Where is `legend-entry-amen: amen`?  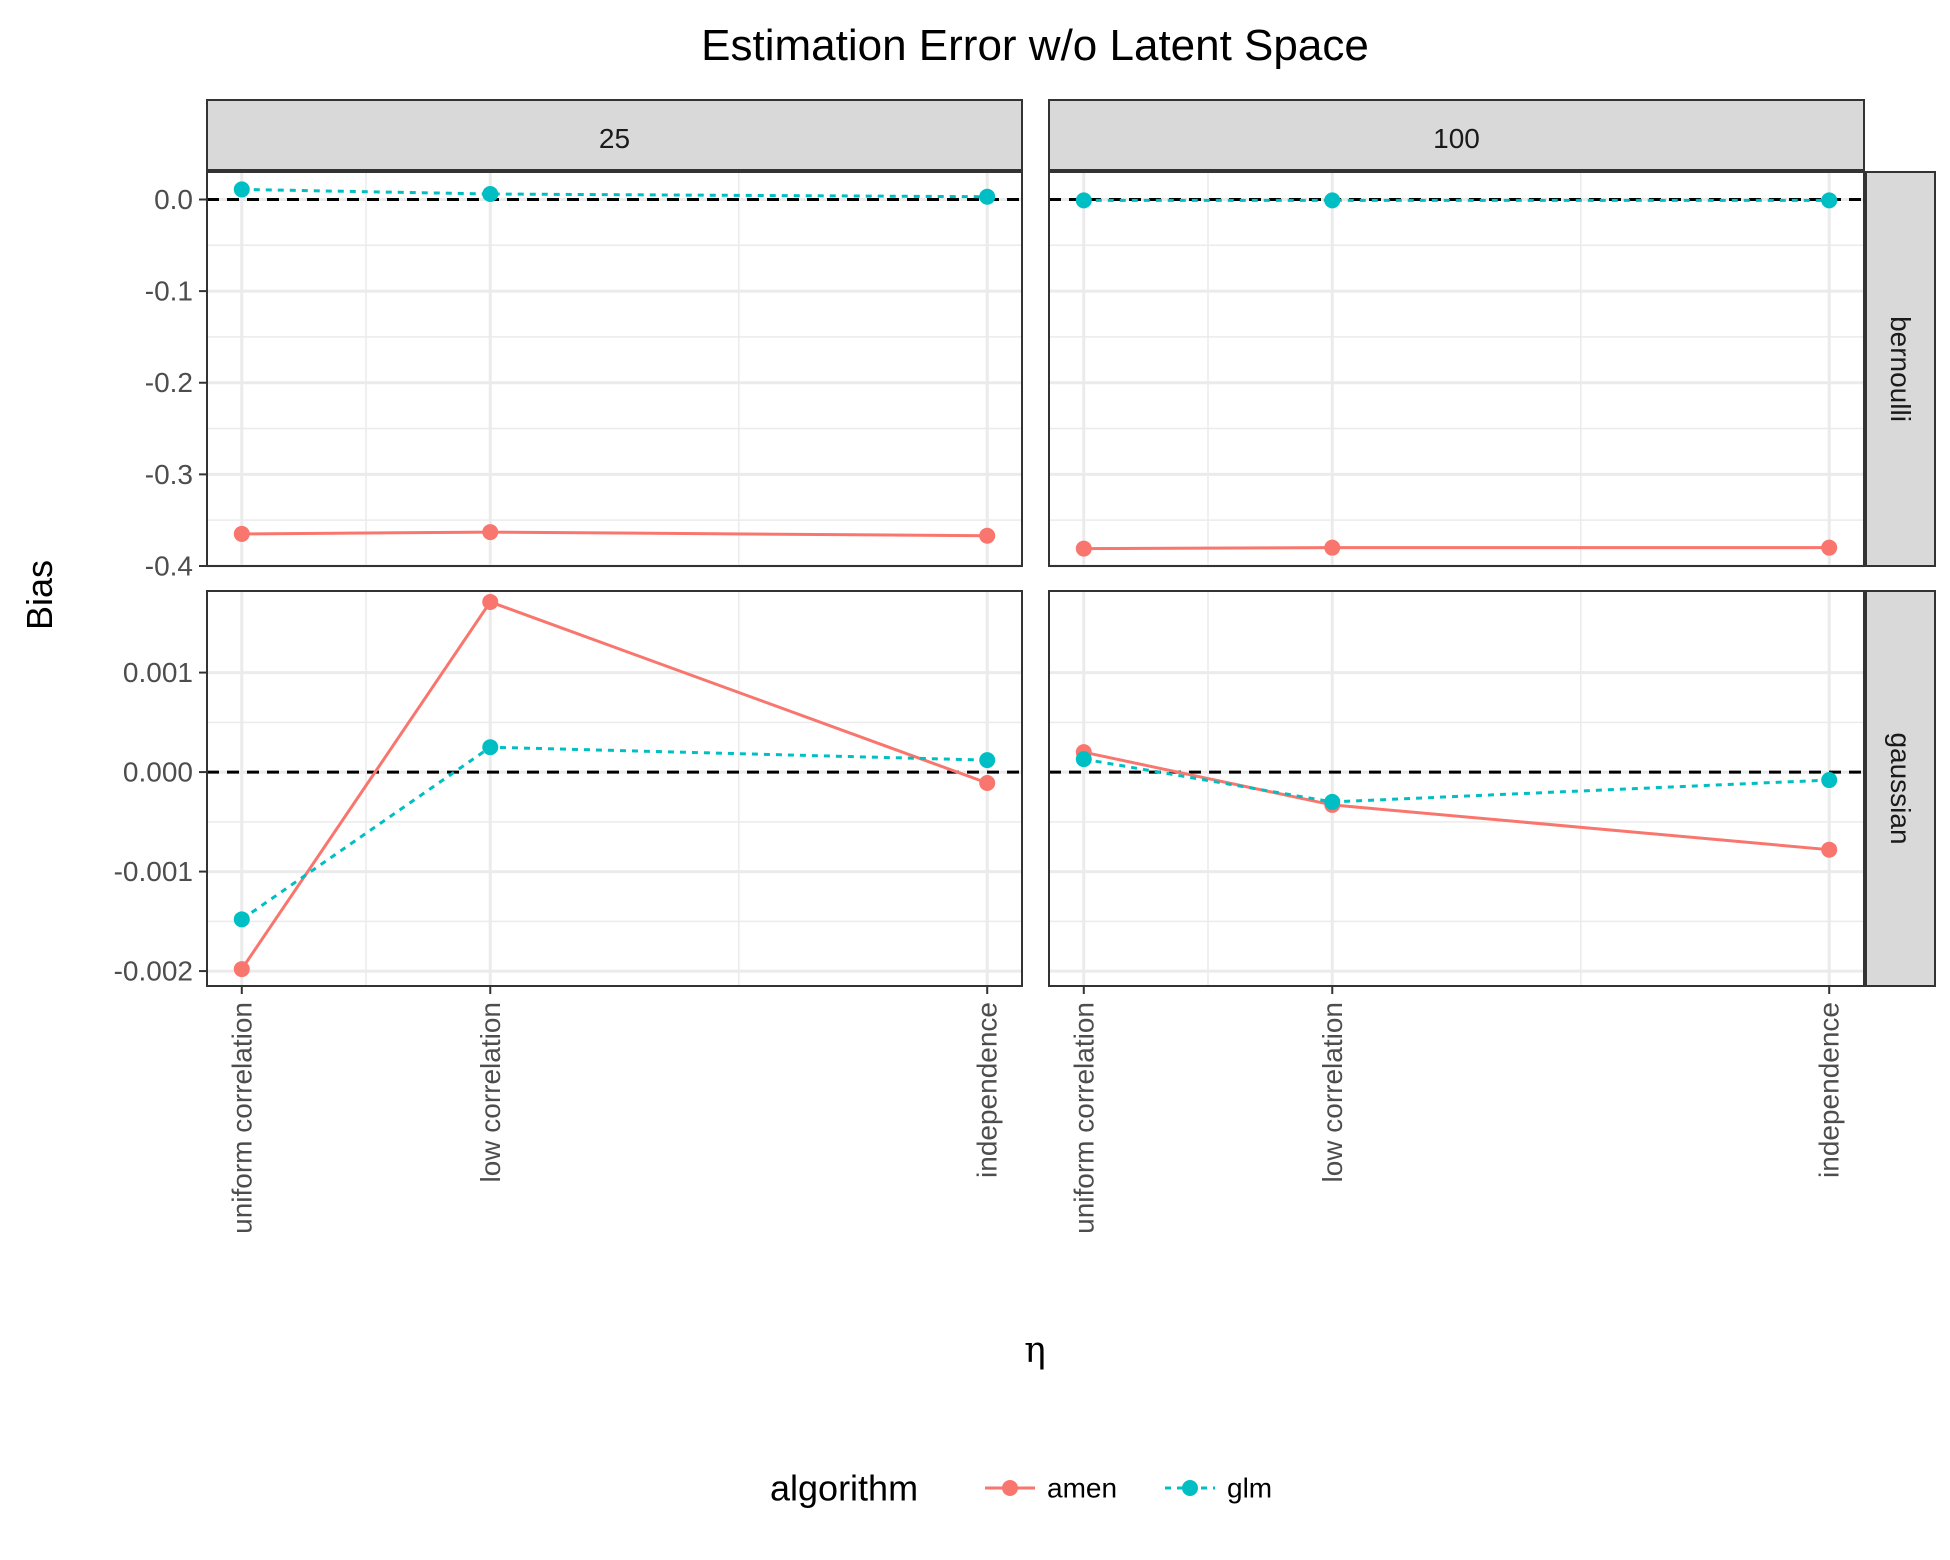 legend-entry-amen: amen is located at coordinates (1082, 1488).